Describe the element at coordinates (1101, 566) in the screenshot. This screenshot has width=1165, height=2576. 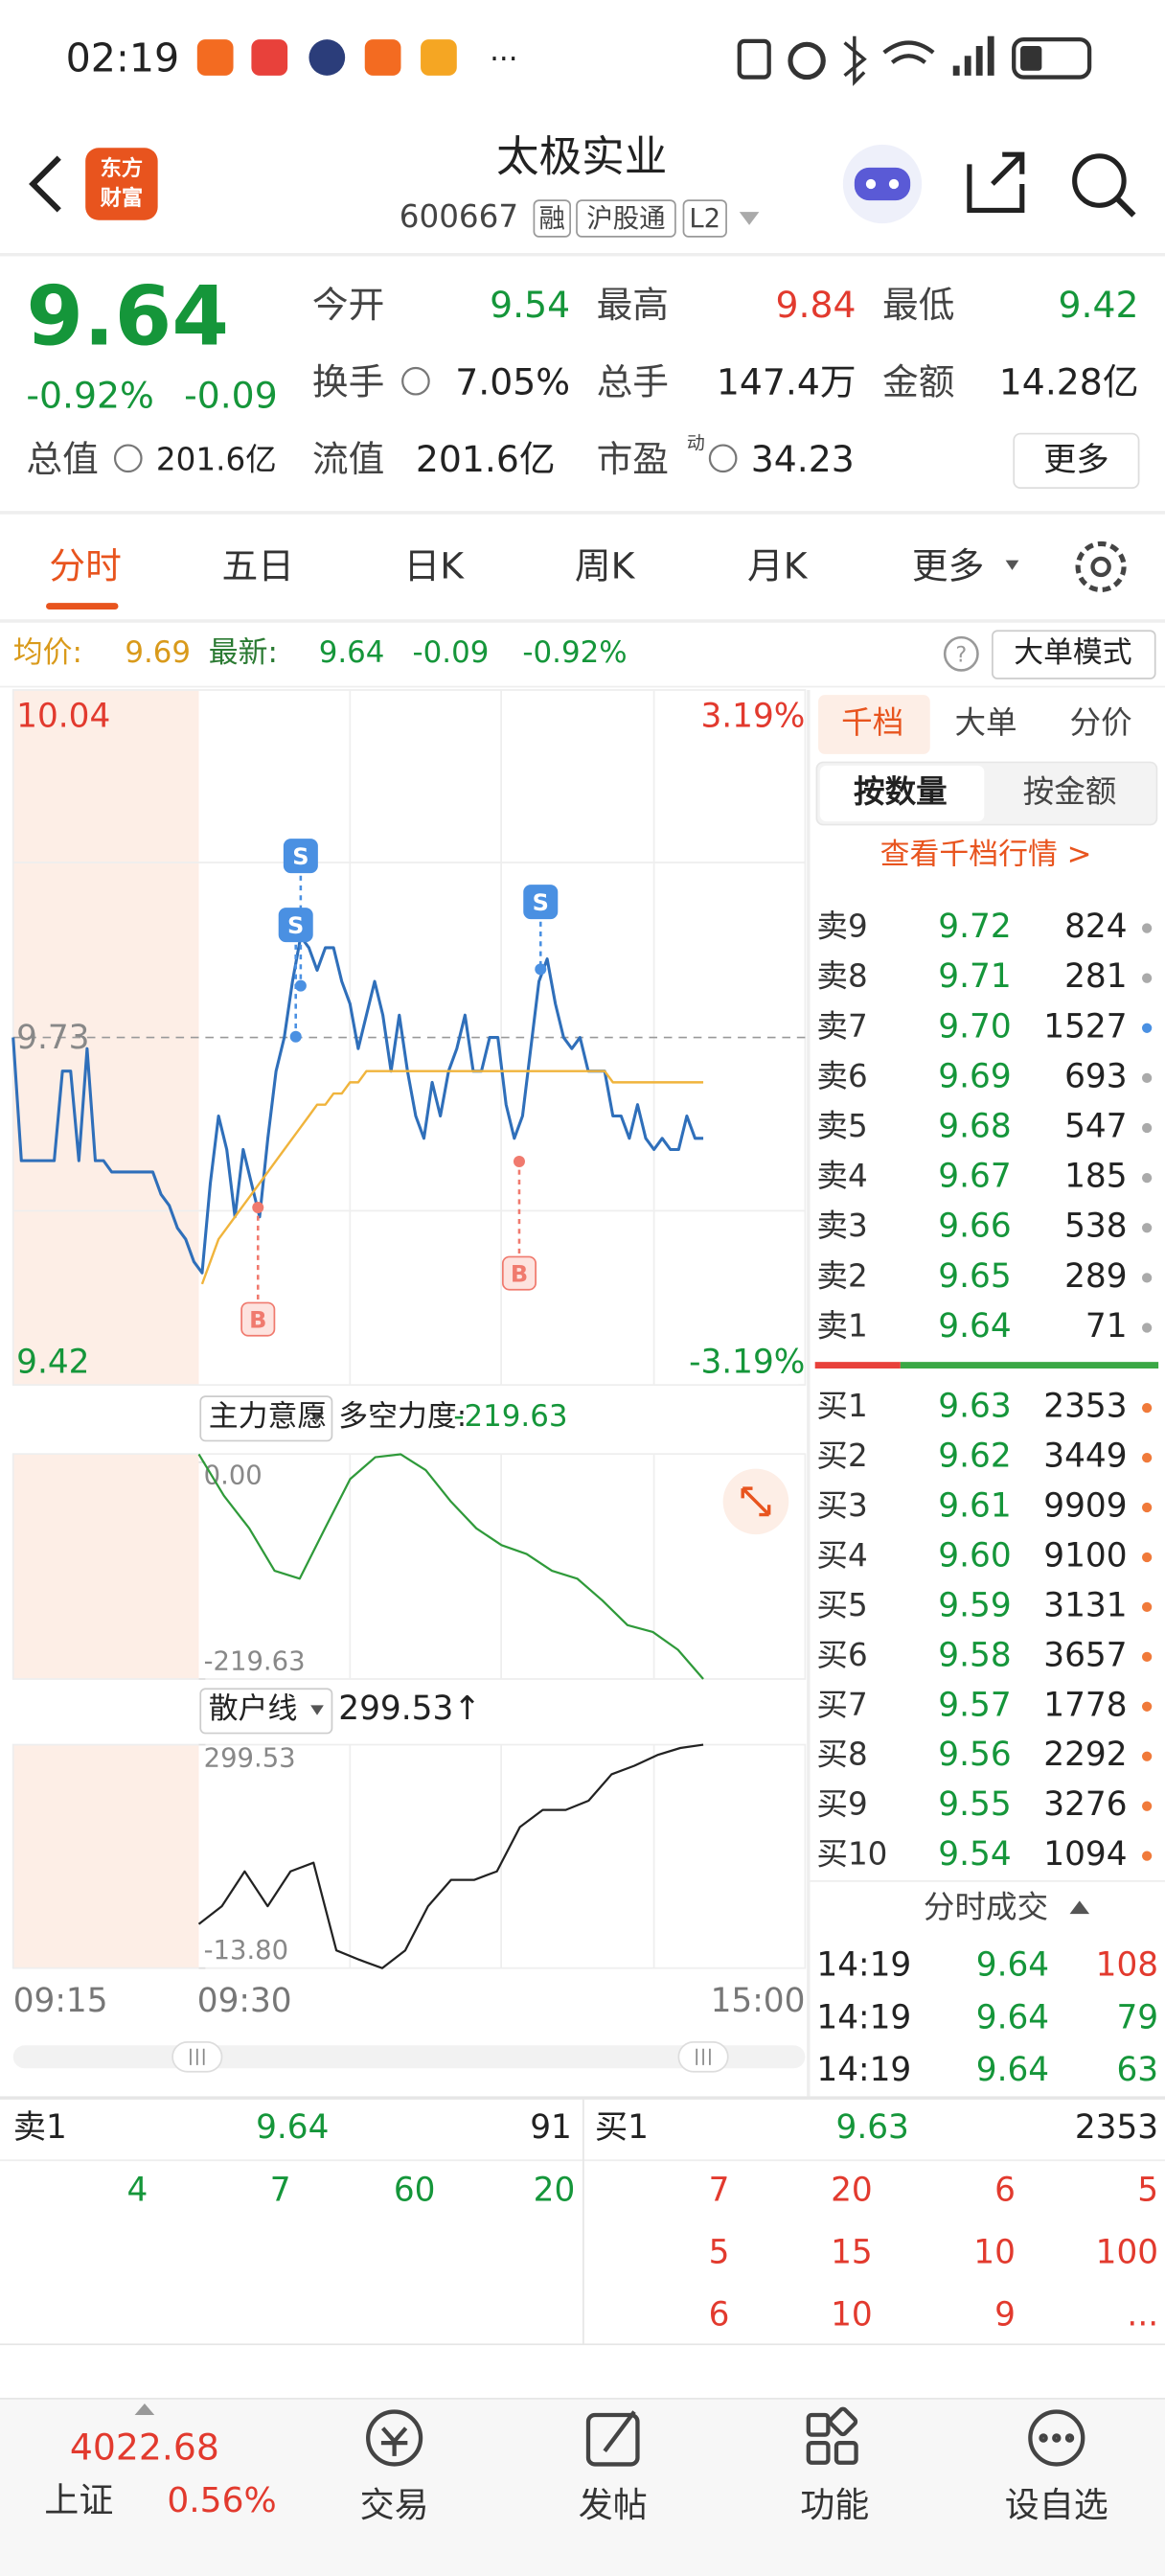
I see `settings-button` at that location.